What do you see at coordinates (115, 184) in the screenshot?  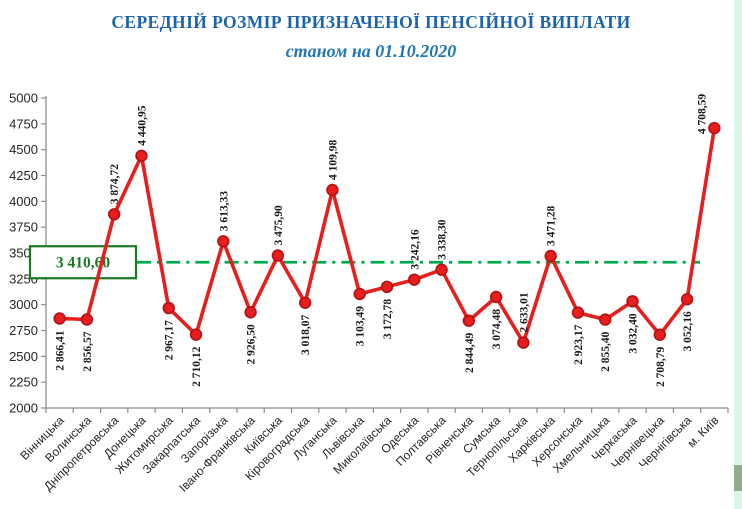 I see `data-label: 3 874,72` at bounding box center [115, 184].